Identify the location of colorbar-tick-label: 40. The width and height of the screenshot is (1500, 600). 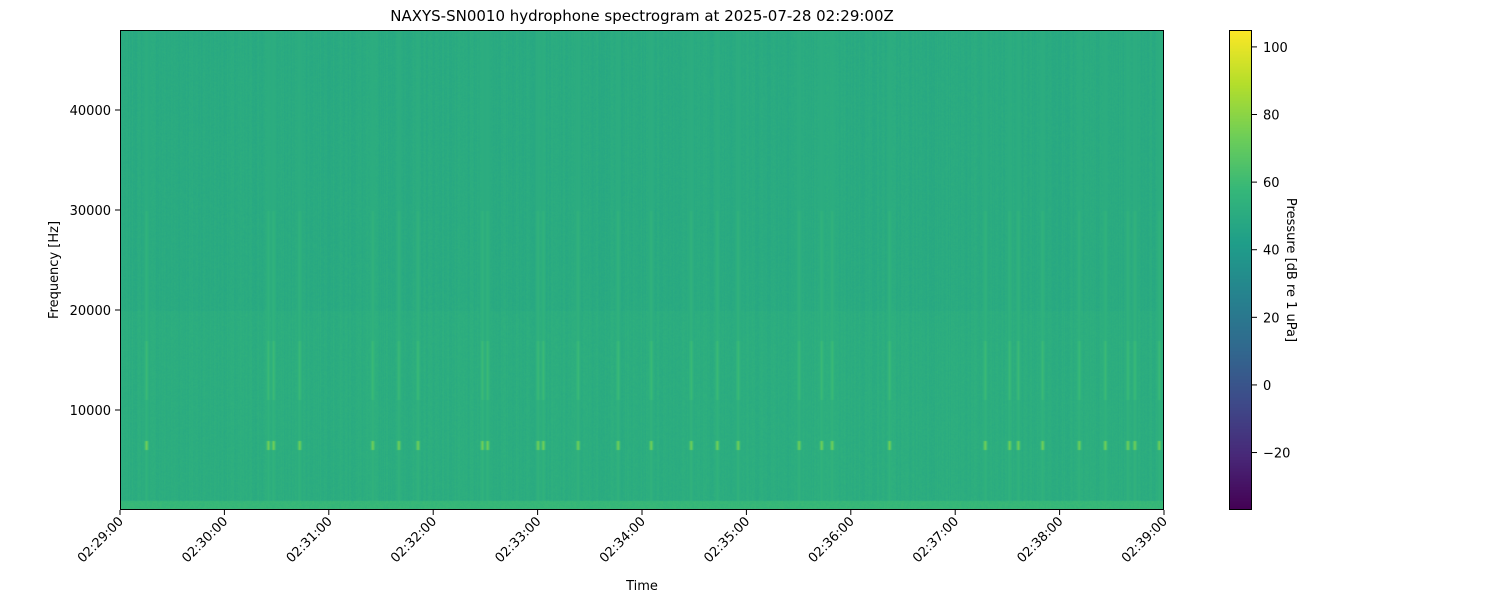
(1271, 251).